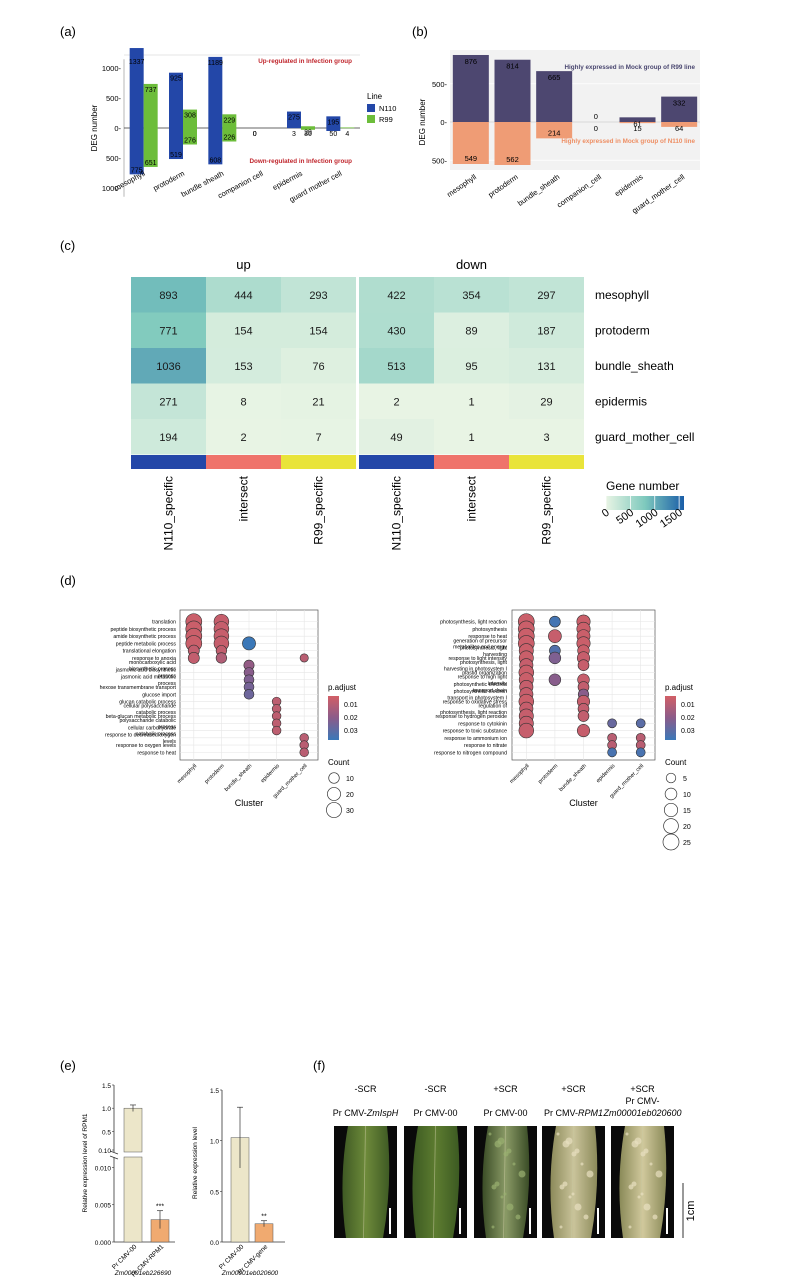 The height and width of the screenshot is (1283, 799). I want to click on scale-bar, so click(390, 1221).